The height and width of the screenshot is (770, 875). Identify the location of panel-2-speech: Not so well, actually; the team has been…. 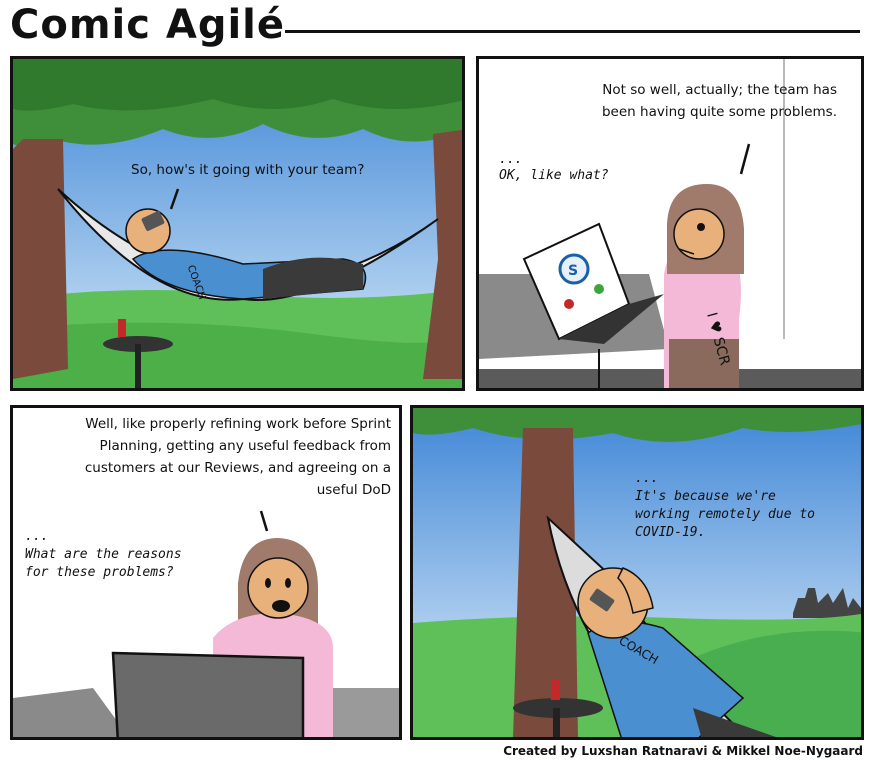
(719, 101).